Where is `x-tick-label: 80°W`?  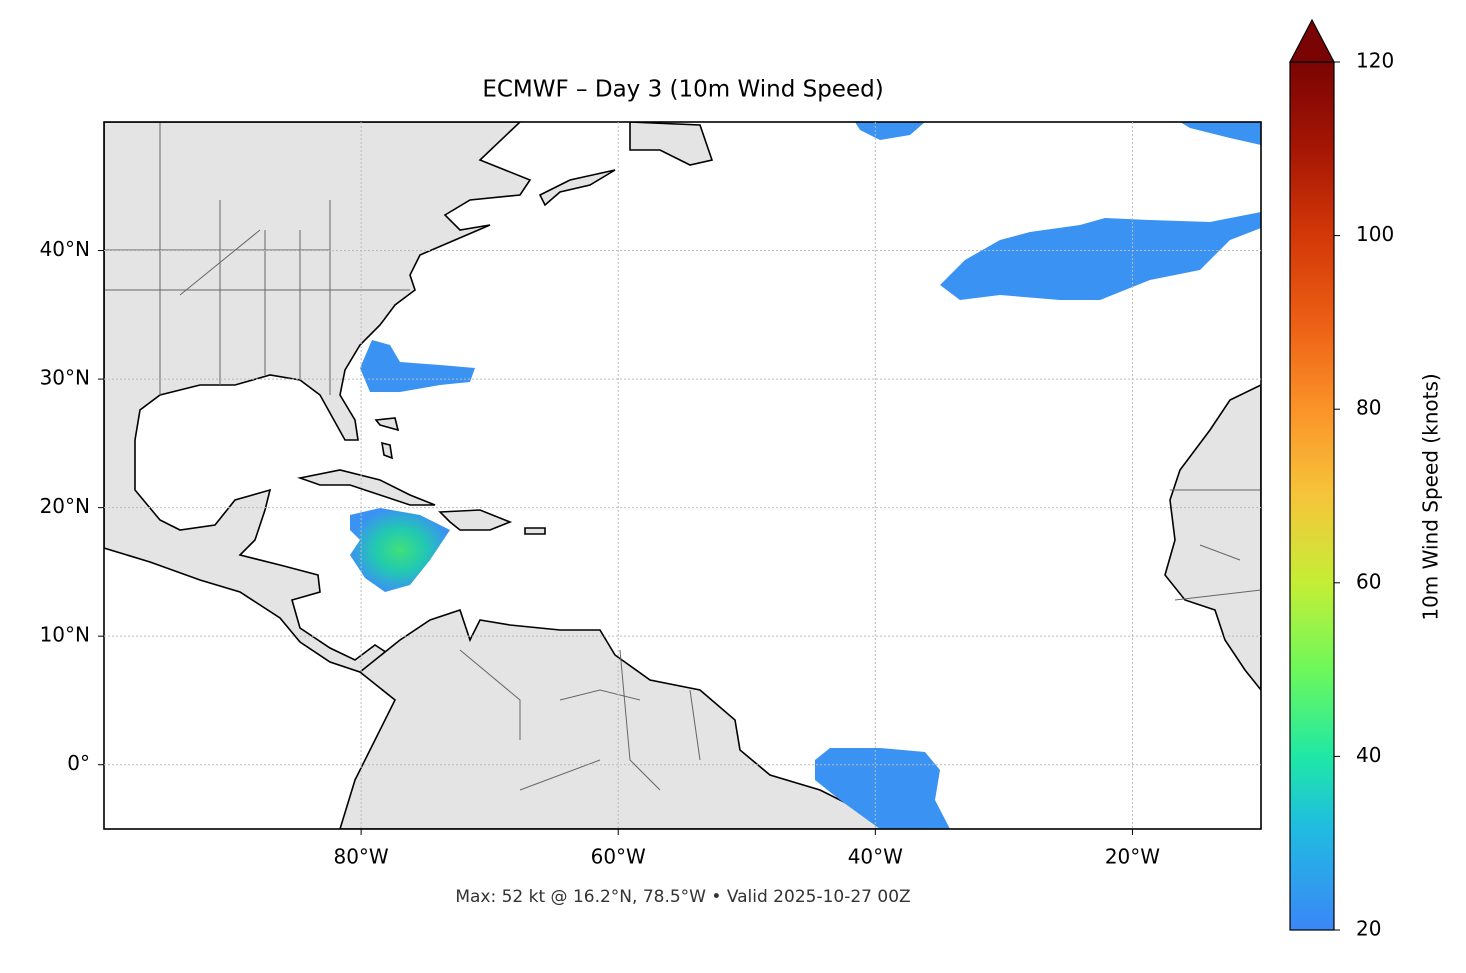 x-tick-label: 80°W is located at coordinates (360, 857).